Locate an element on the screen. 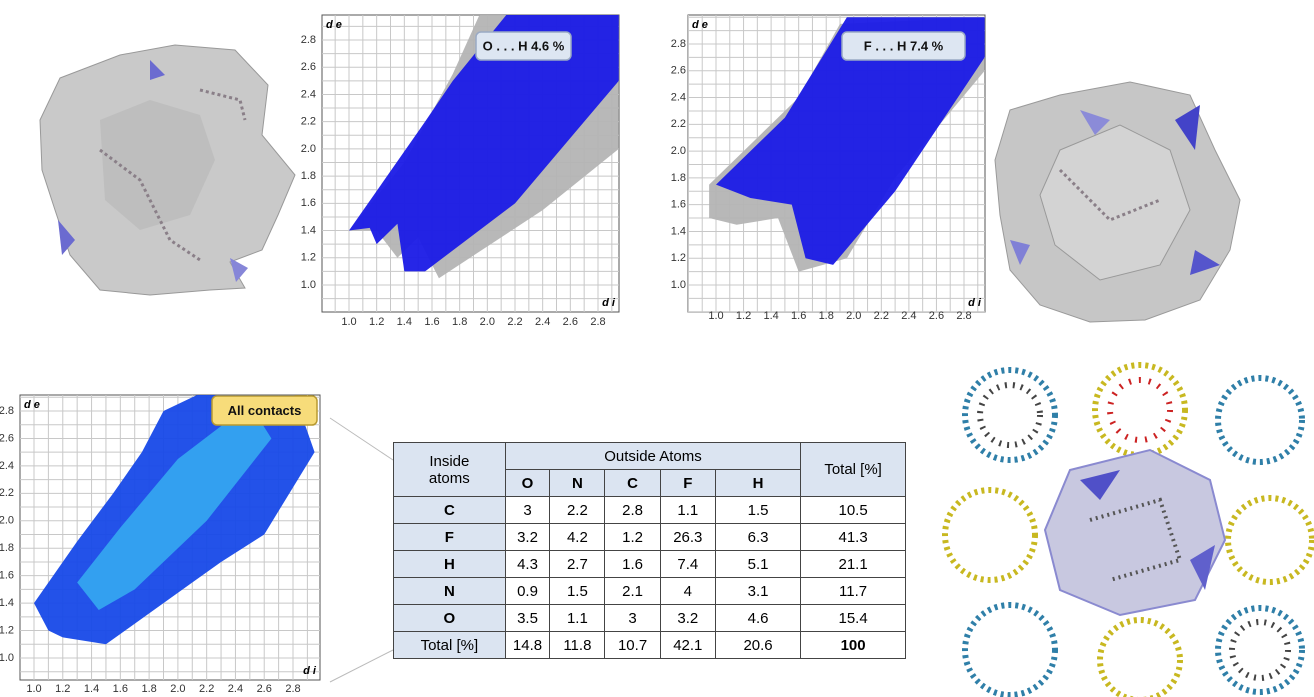 The height and width of the screenshot is (697, 1314). table-cell: 26.3 is located at coordinates (687, 537).